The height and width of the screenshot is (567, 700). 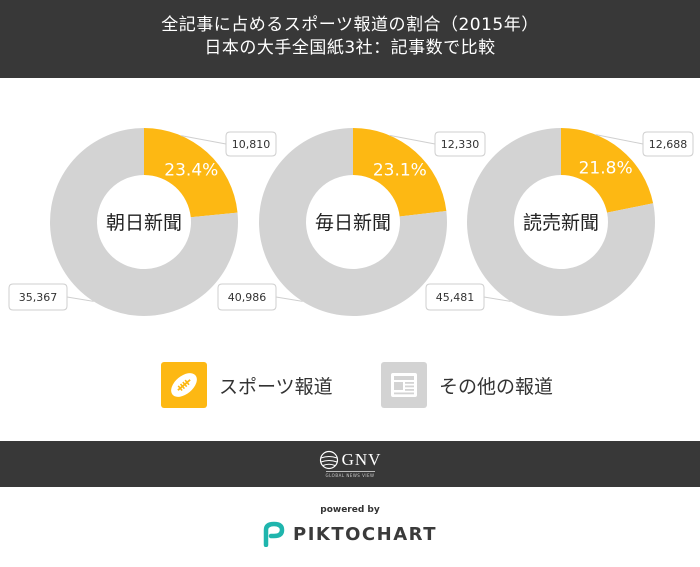 I want to click on percent-label: 21.8%, so click(x=606, y=168).